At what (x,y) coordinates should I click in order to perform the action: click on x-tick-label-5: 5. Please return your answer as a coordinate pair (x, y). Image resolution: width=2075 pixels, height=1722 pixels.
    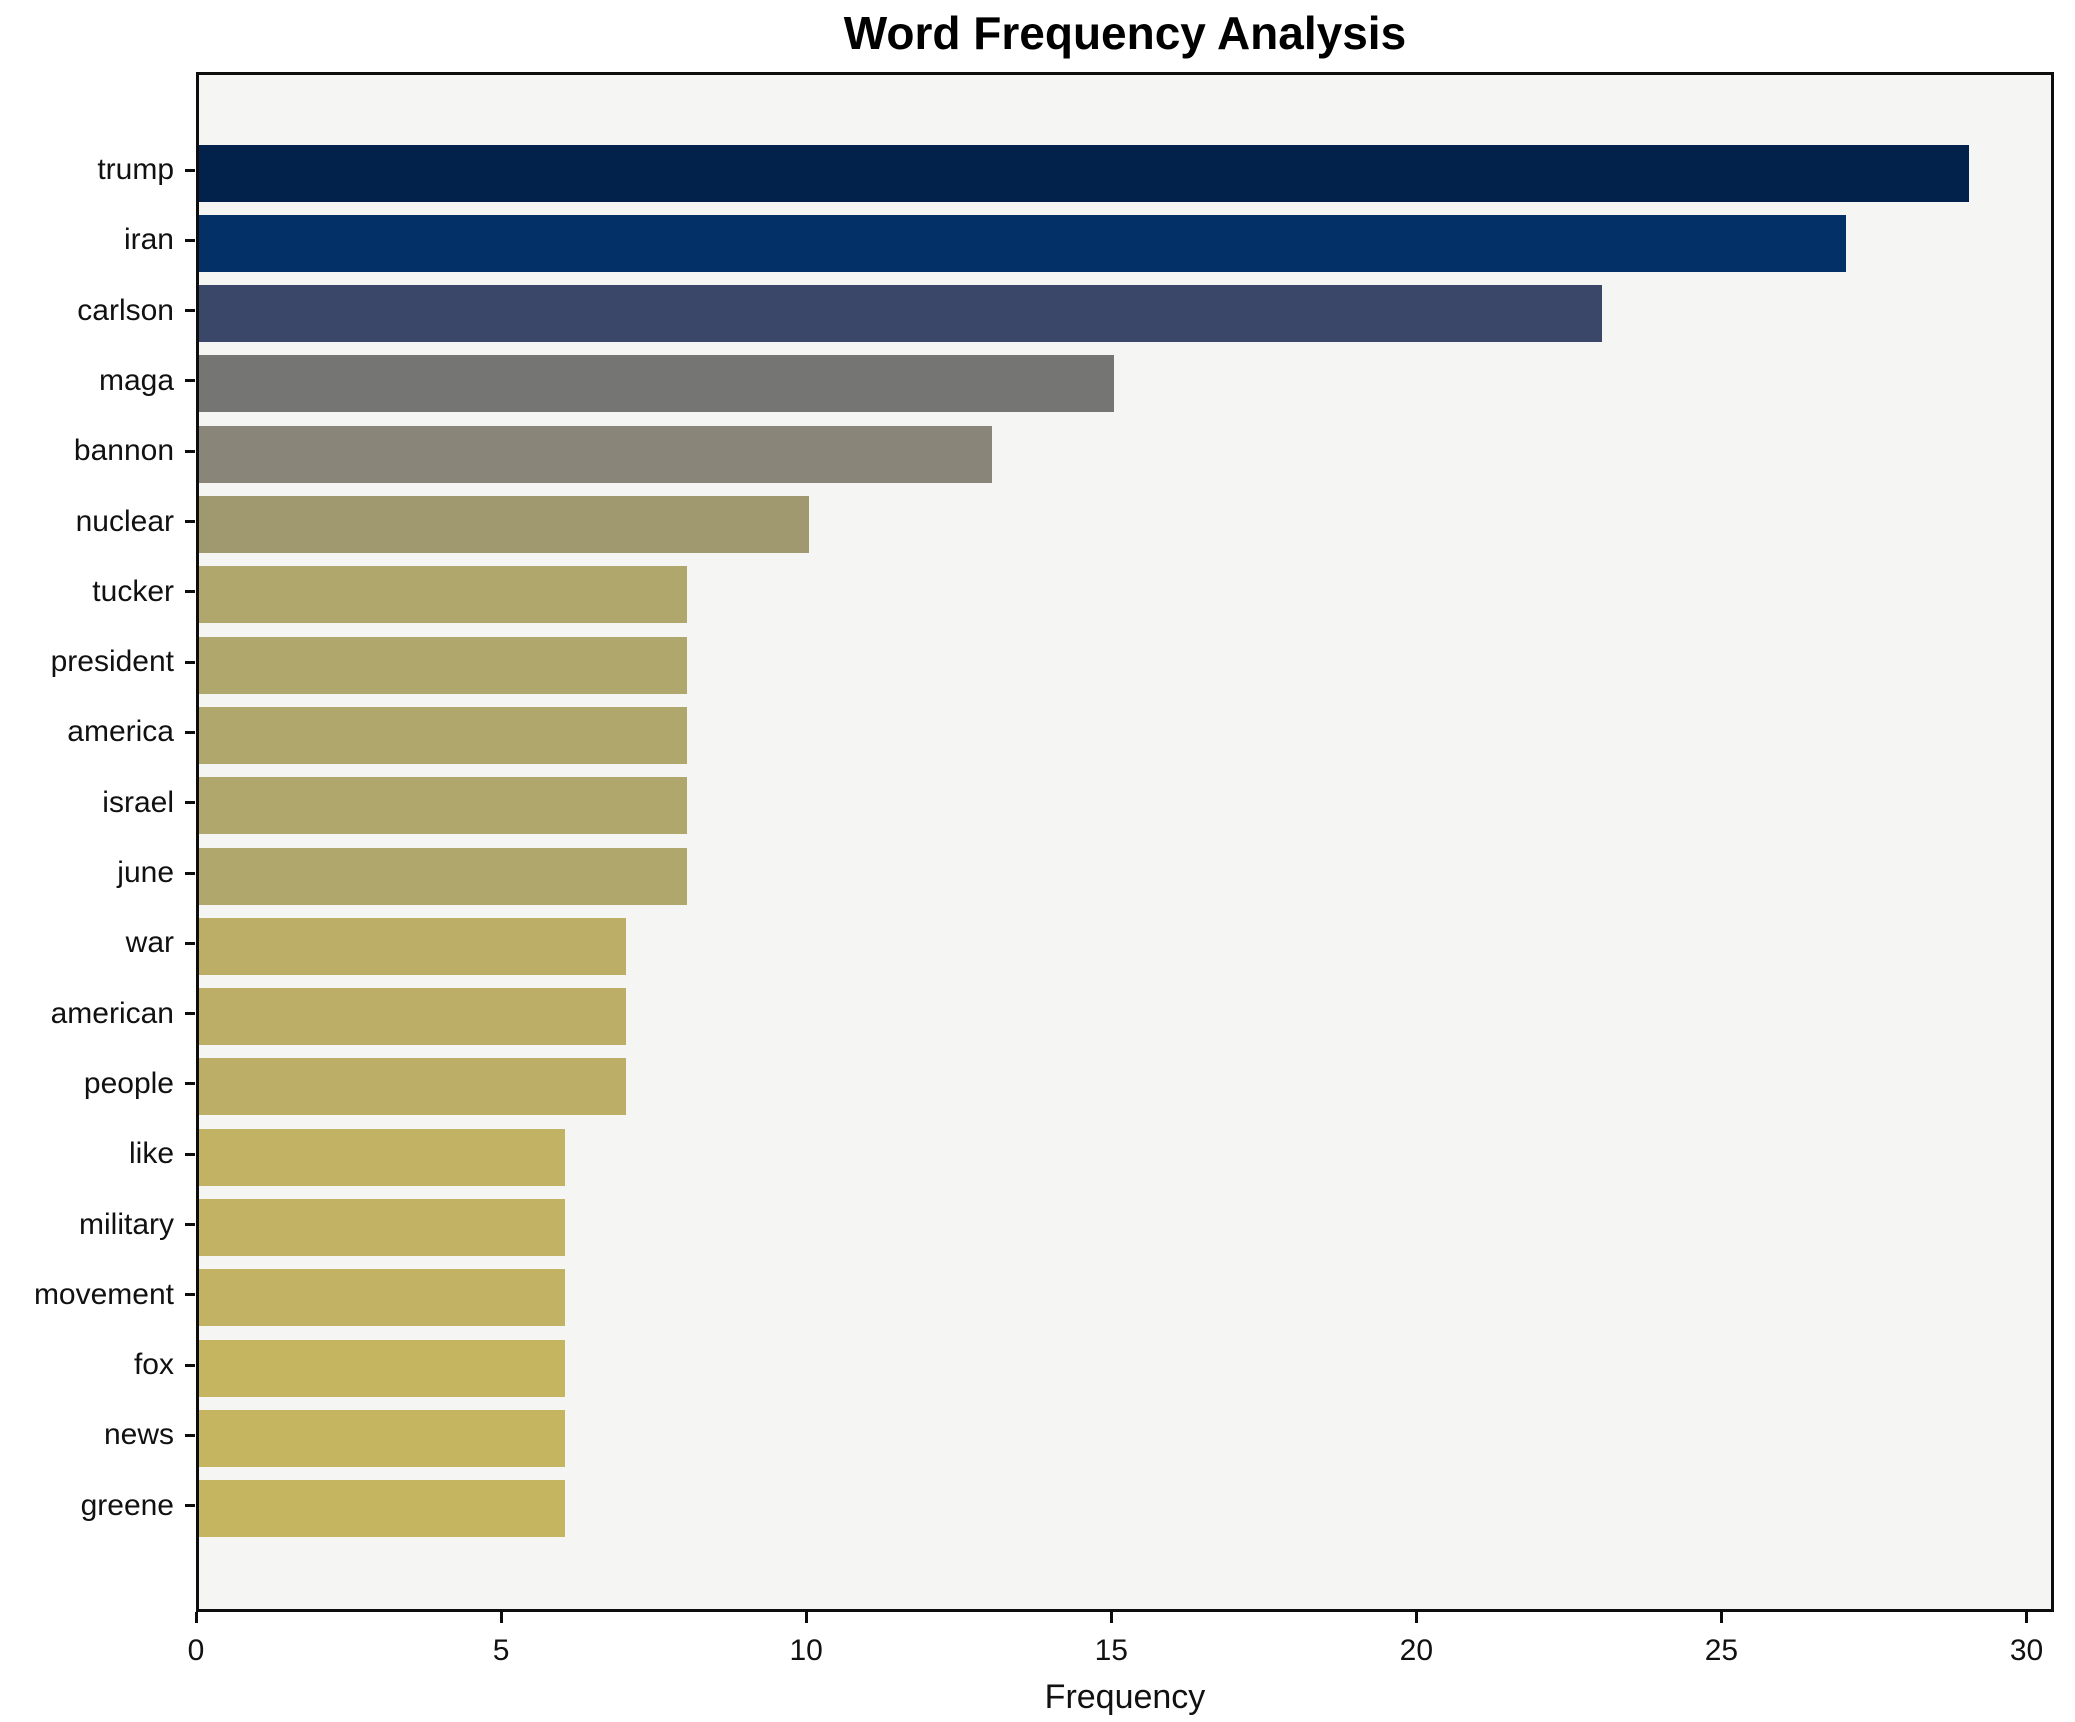
    Looking at the image, I should click on (501, 1650).